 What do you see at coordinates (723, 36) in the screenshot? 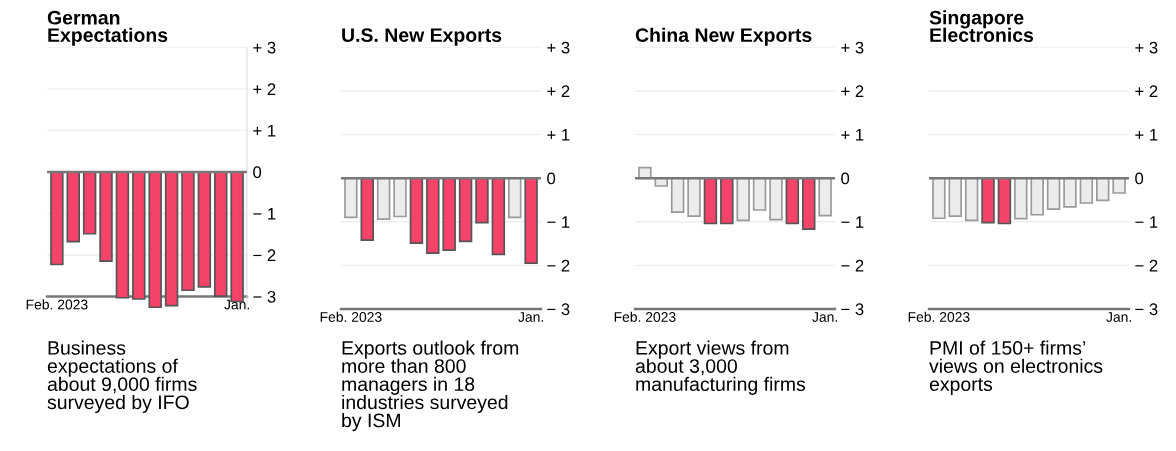
I see `chart-title: China New Exports` at bounding box center [723, 36].